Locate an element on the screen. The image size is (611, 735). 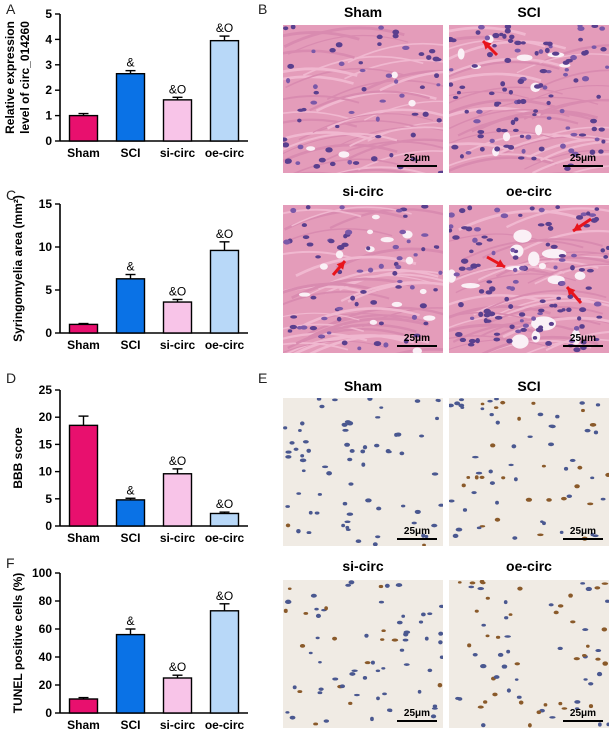
bar-A-oe-circ is located at coordinates (224, 90).